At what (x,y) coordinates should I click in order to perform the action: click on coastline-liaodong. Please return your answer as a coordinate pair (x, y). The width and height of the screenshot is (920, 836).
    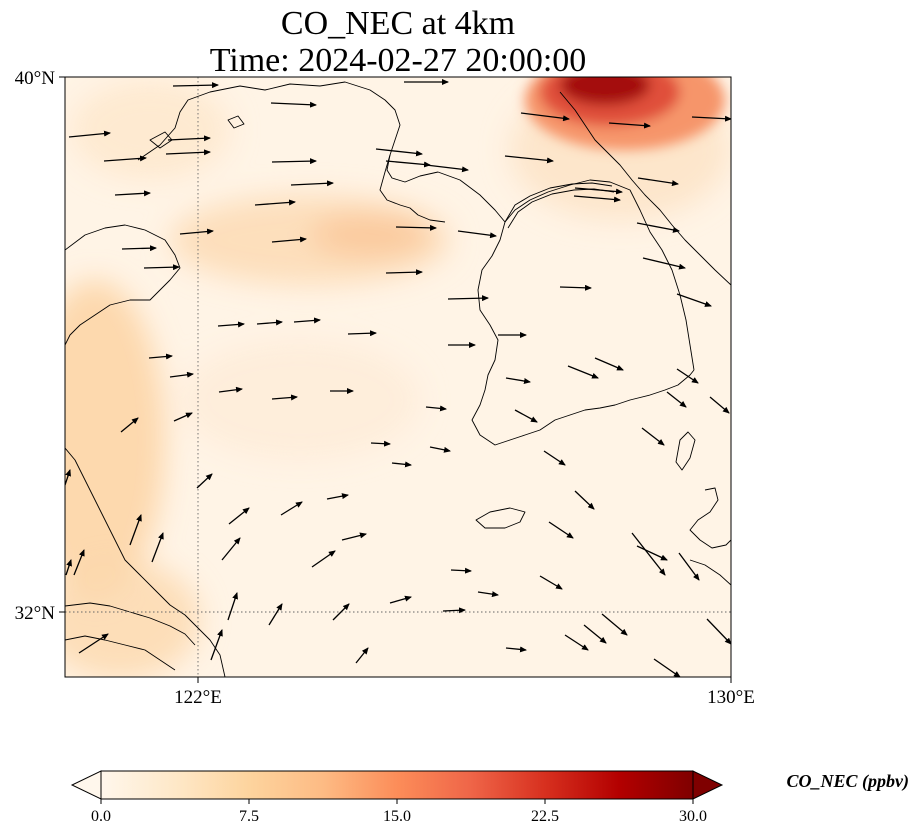
    Looking at the image, I should click on (288, 132).